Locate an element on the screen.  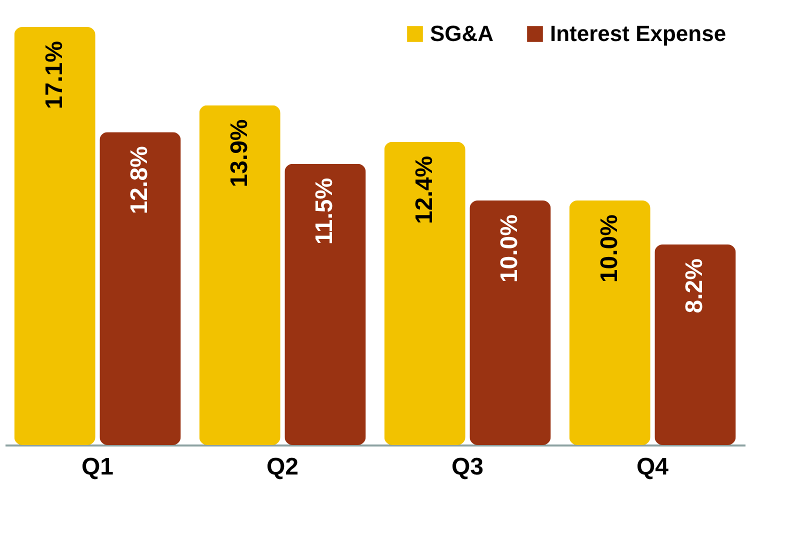
data-label: 13.9% is located at coordinates (239, 153).